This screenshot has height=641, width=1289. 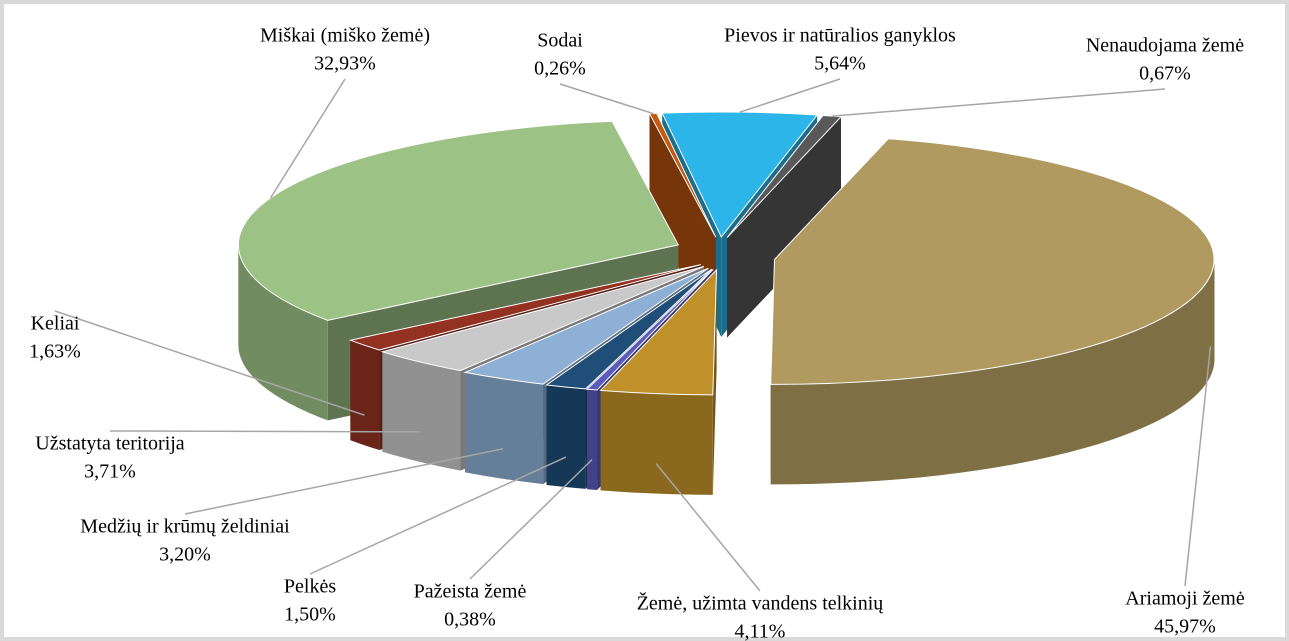 What do you see at coordinates (185, 527) in the screenshot?
I see `slice-label: Medžių ir krūmų želdiniai` at bounding box center [185, 527].